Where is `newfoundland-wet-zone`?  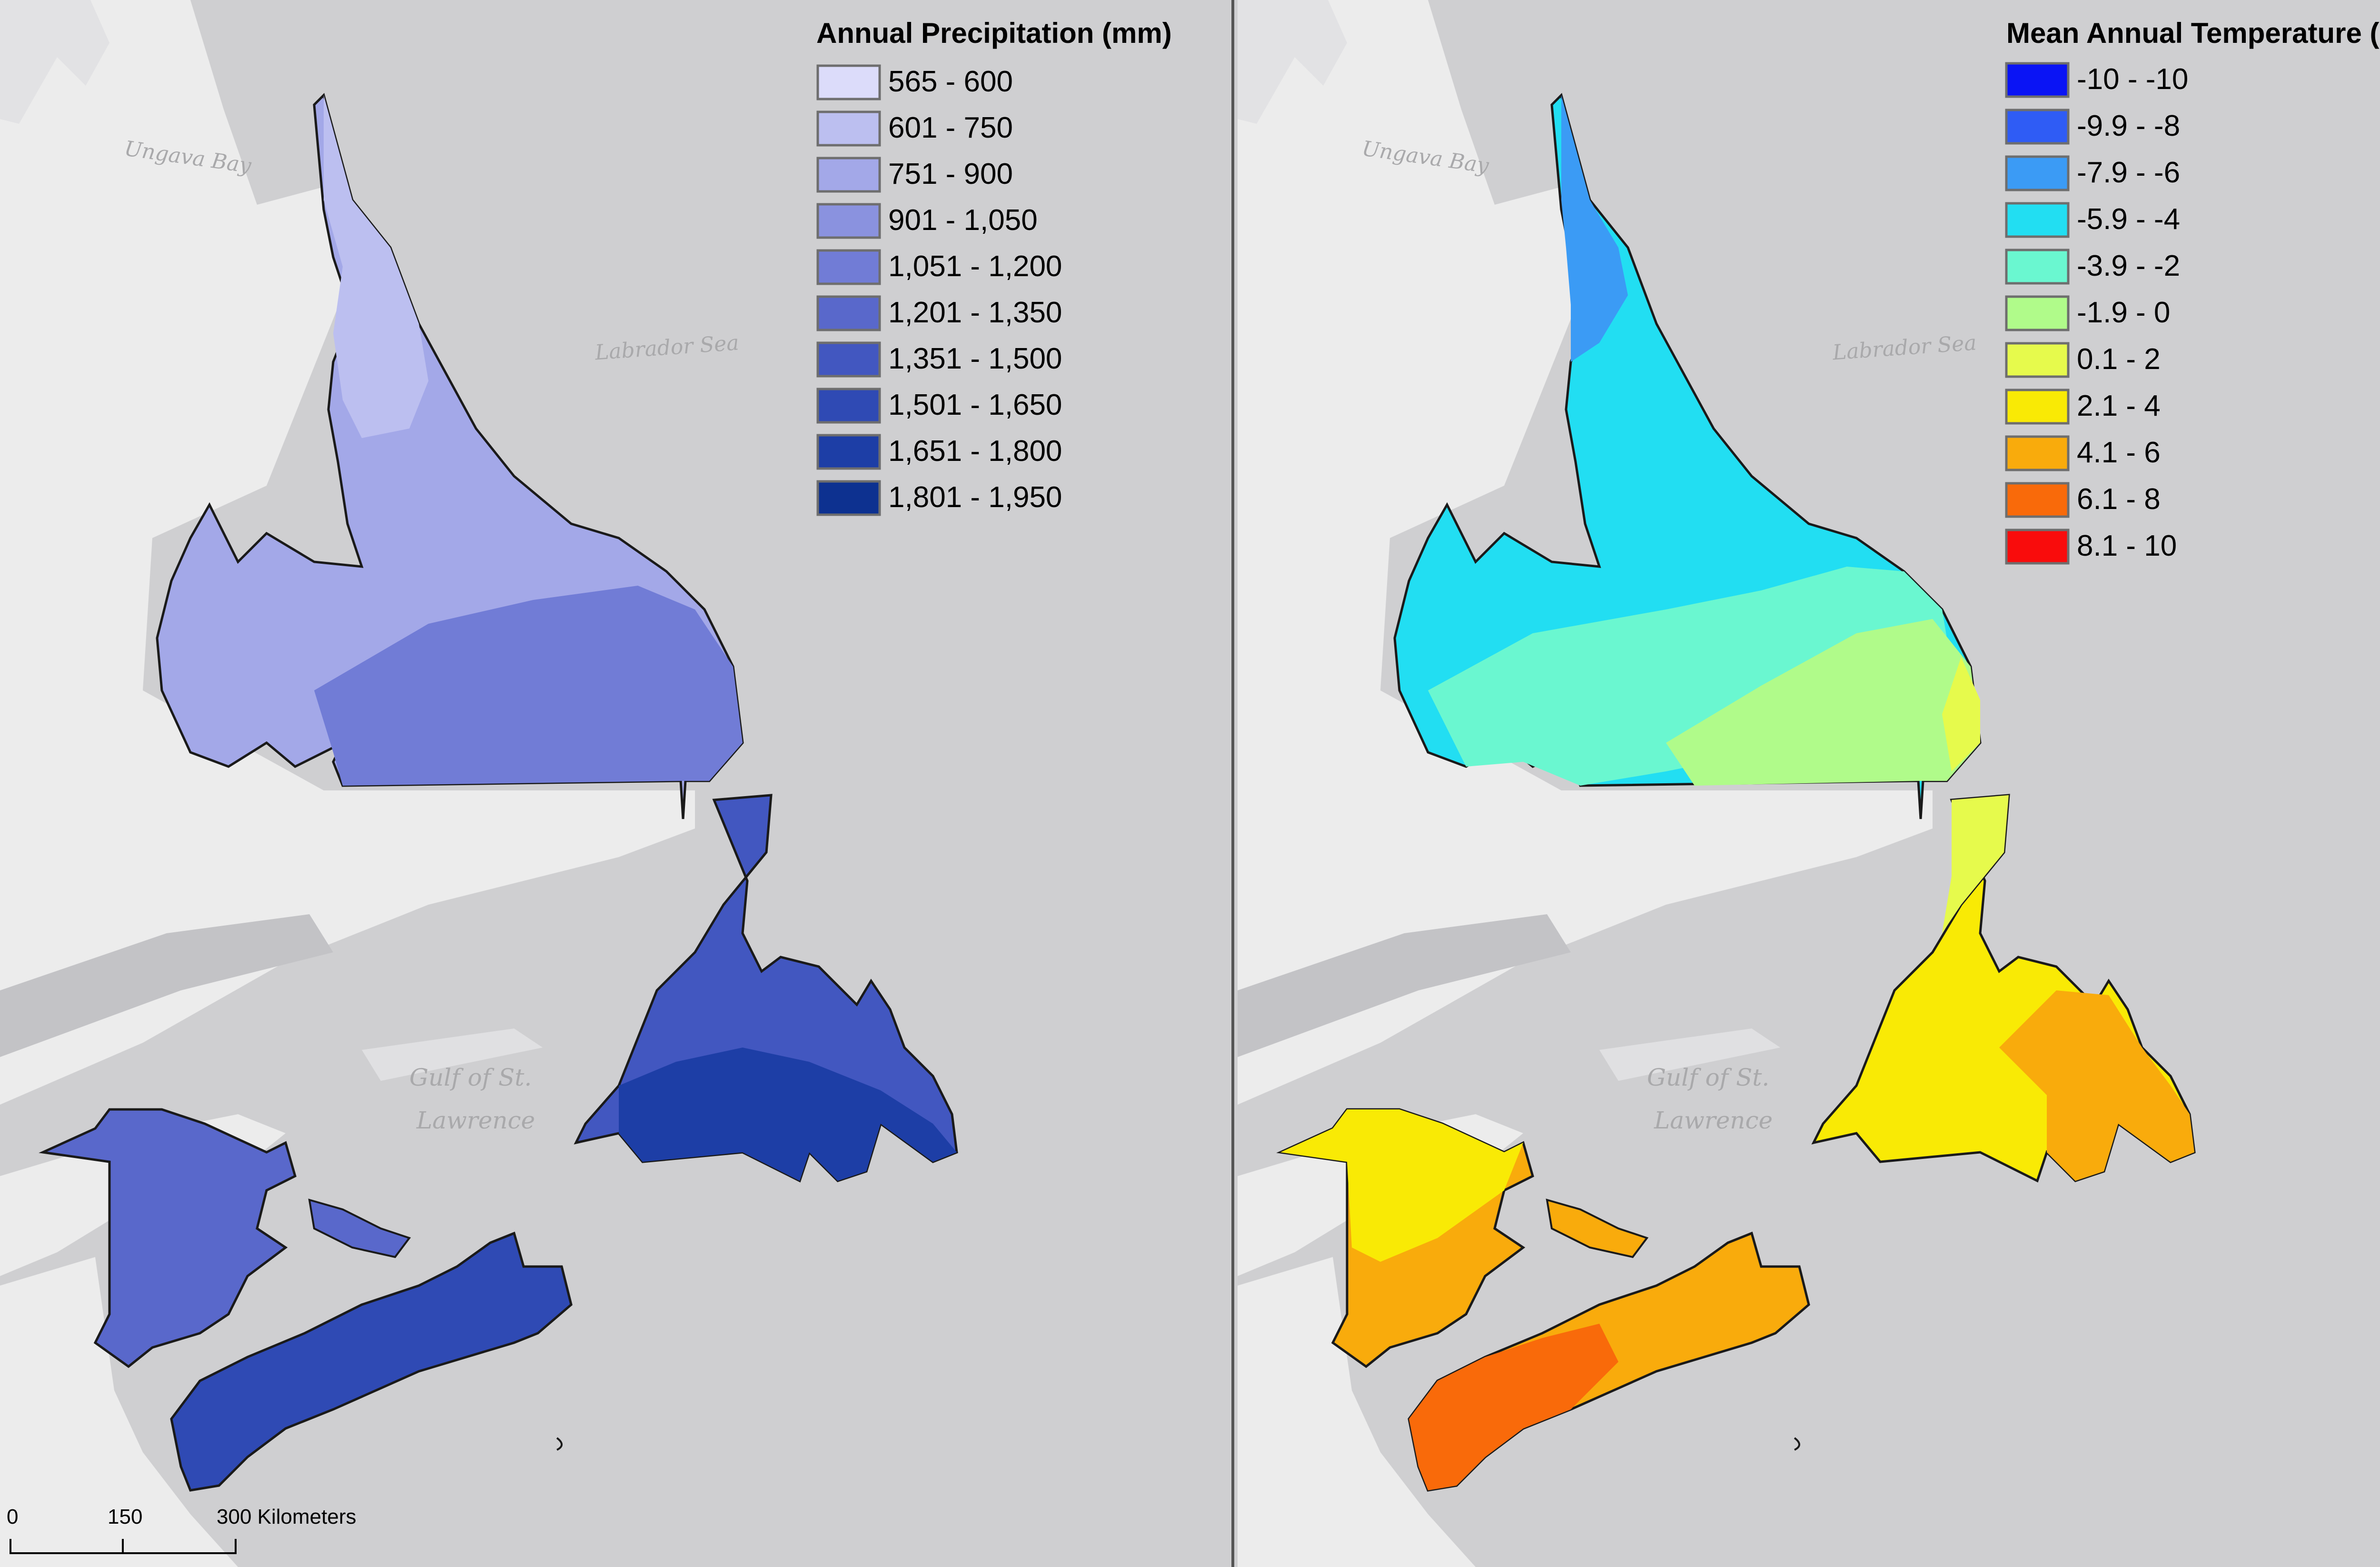 newfoundland-wet-zone is located at coordinates (788, 1114).